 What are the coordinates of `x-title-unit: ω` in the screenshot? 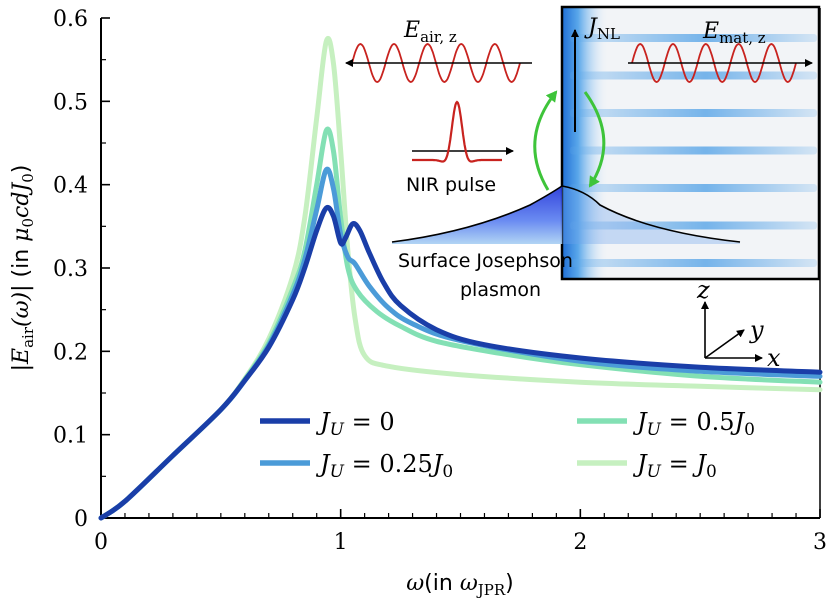 It's located at (469, 583).